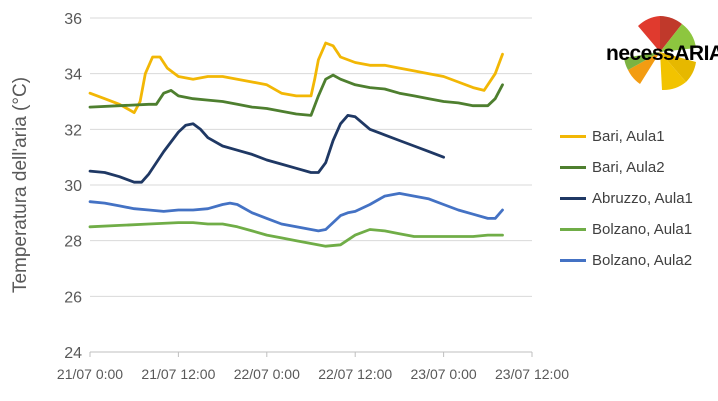 The height and width of the screenshot is (401, 718). Describe the element at coordinates (532, 374) in the screenshot. I see `x-tick-label: 23/07 12:00` at that location.